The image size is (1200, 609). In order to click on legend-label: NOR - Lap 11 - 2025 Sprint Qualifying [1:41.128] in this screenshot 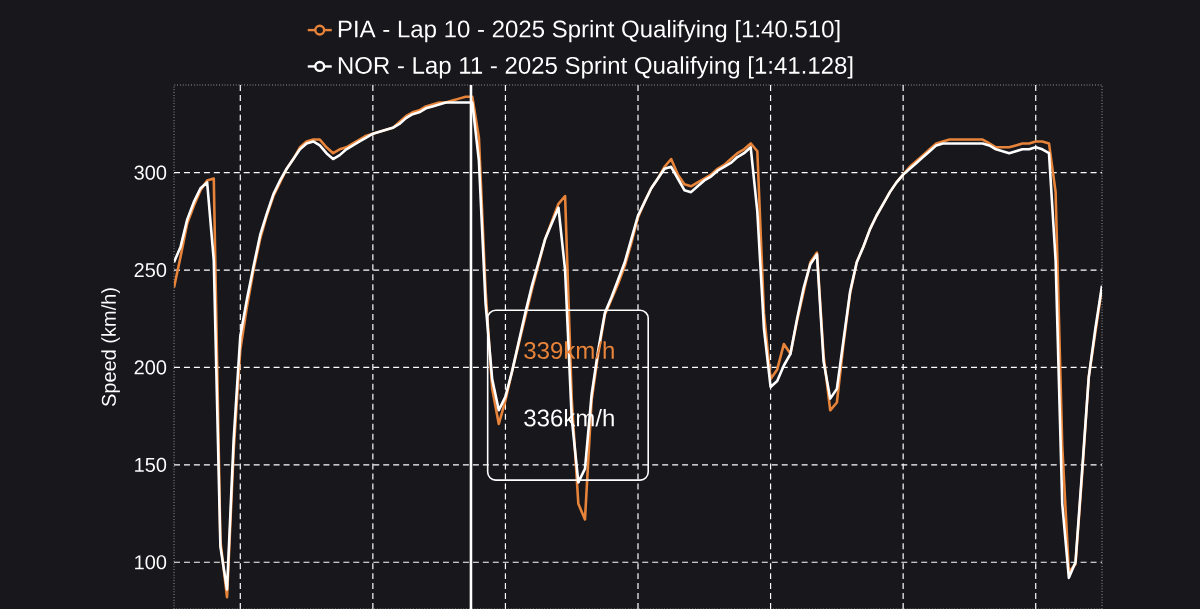, I will do `click(595, 67)`.